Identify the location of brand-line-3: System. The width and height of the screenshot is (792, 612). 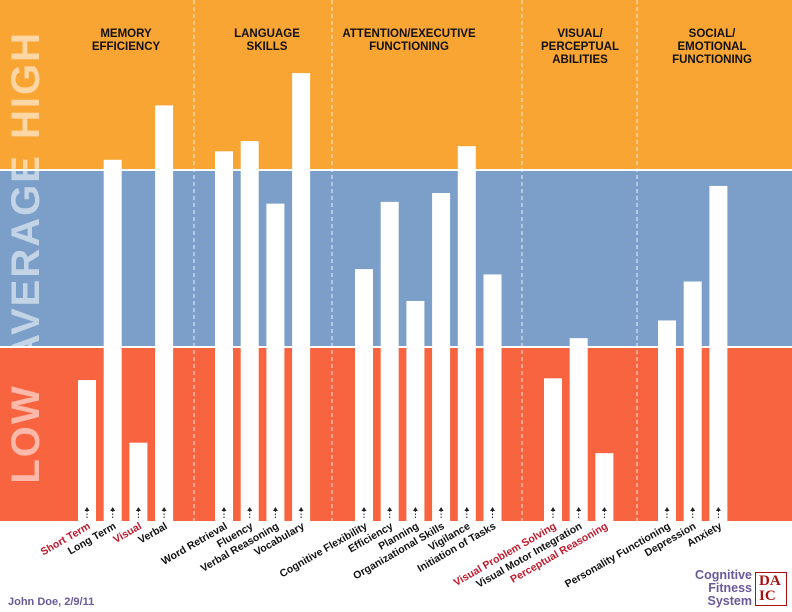
(729, 601).